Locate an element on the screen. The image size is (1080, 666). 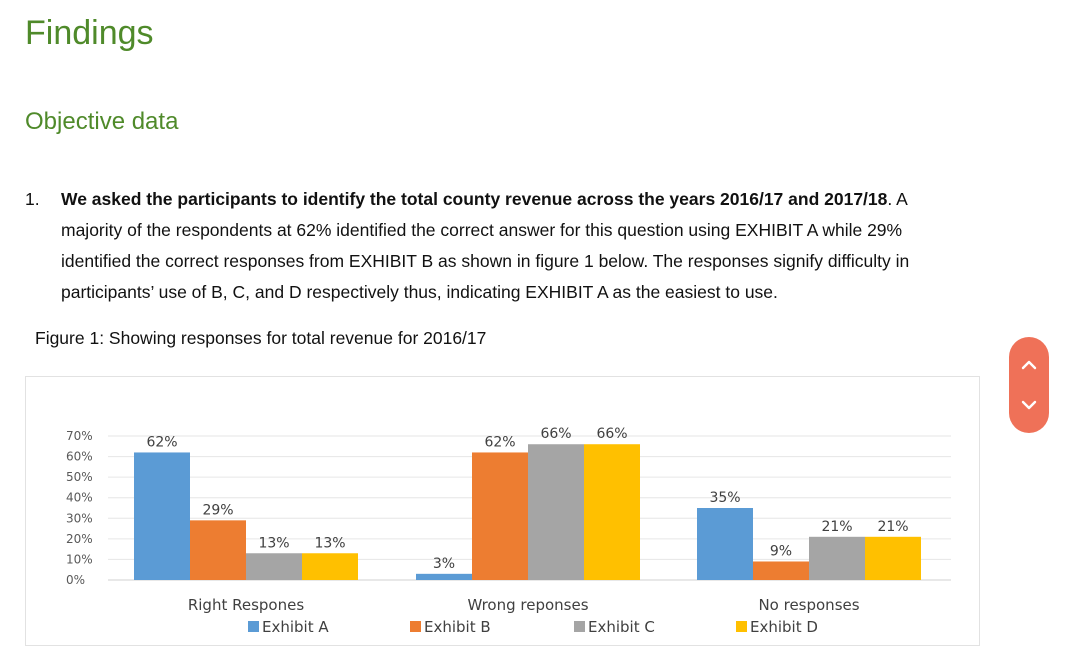
y-tick-label: 70% is located at coordinates (79, 436).